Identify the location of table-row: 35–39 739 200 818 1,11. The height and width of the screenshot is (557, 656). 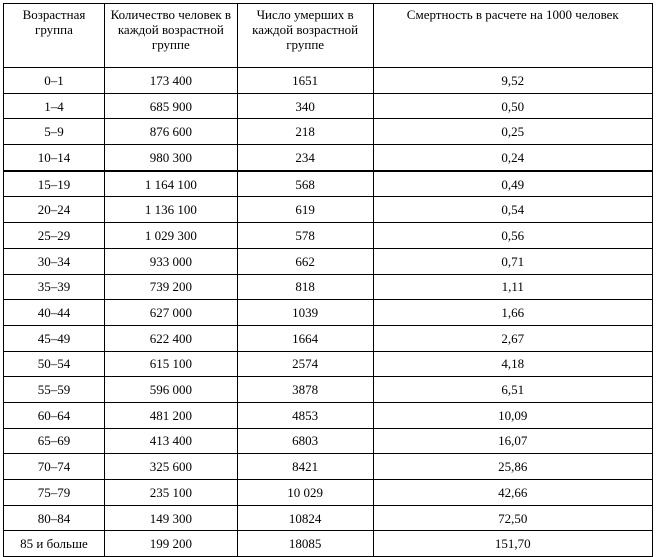
(328, 287).